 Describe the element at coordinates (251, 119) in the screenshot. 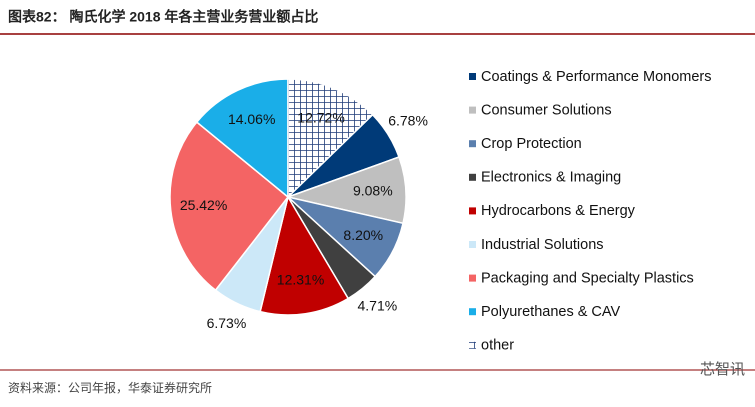

I see `data-label: 14.06%` at that location.